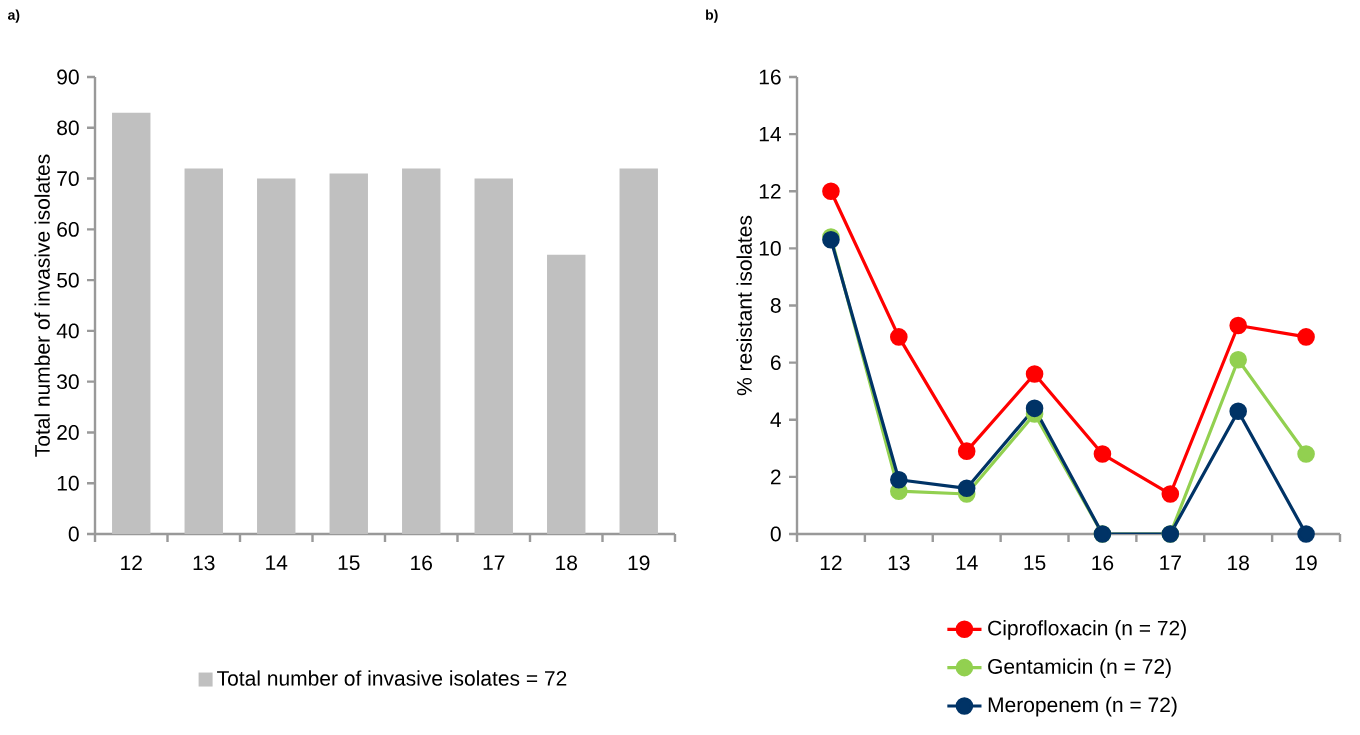  Describe the element at coordinates (712, 16) in the screenshot. I see `chart-title: b)` at that location.